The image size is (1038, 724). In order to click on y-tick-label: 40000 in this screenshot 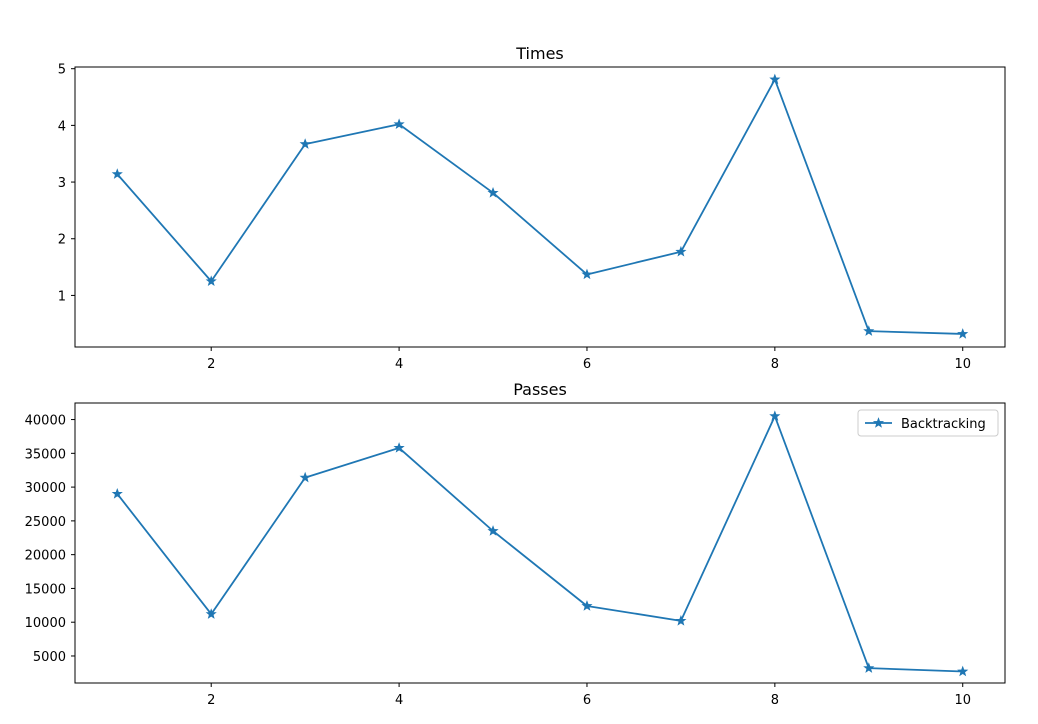, I will do `click(45, 421)`.